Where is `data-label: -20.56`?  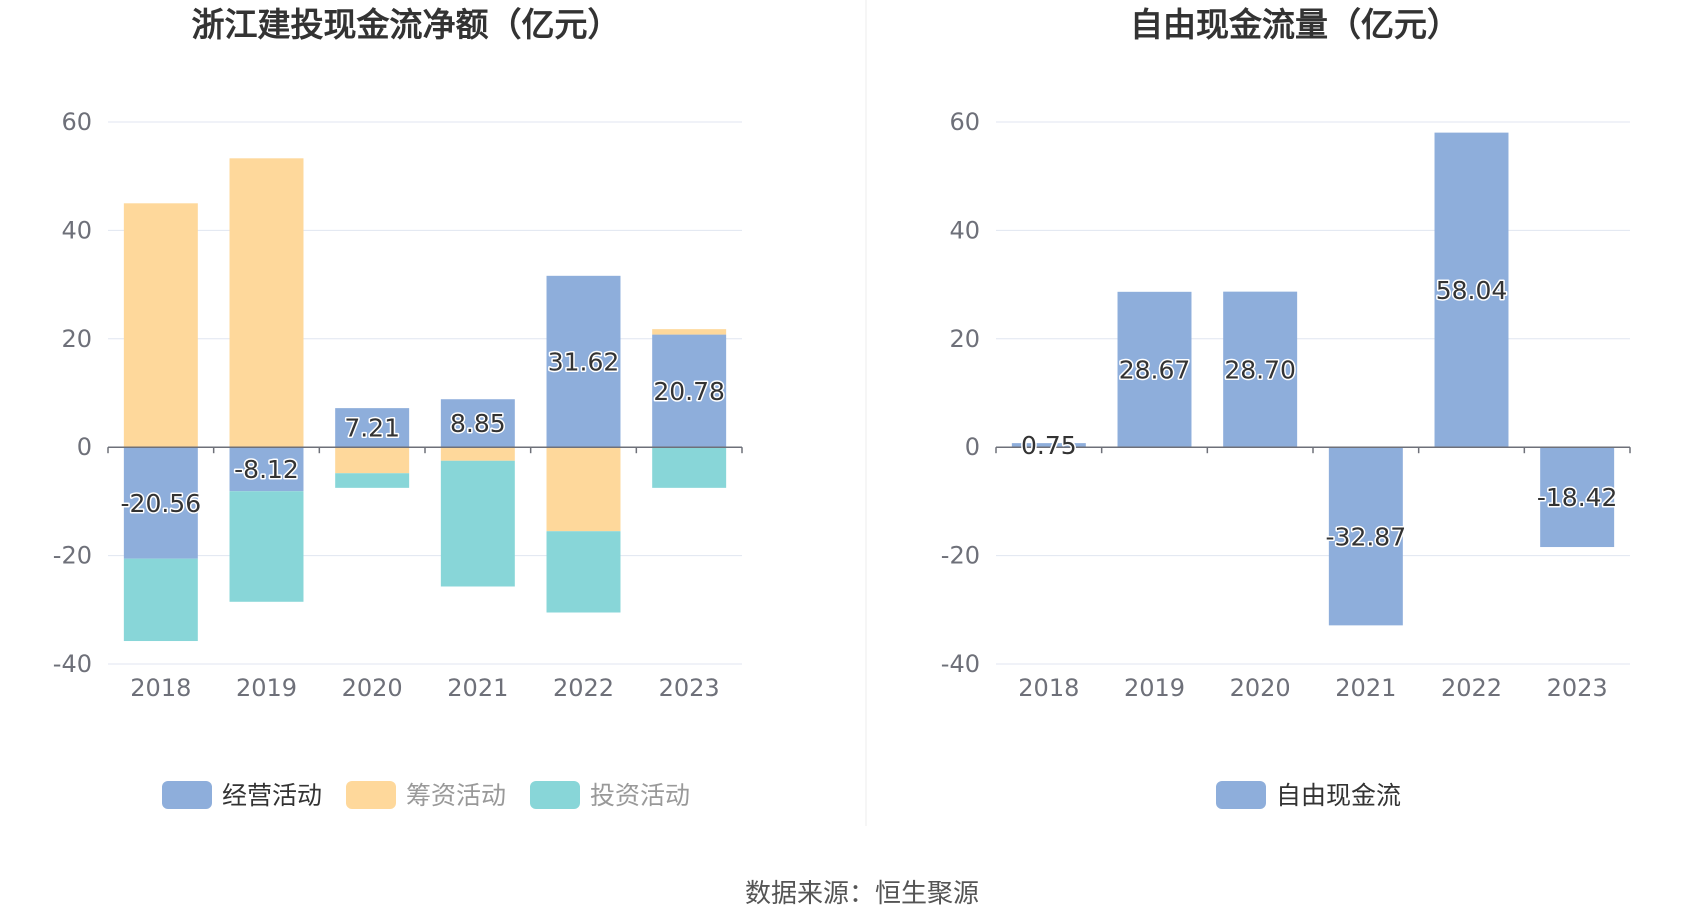 data-label: -20.56 is located at coordinates (161, 503).